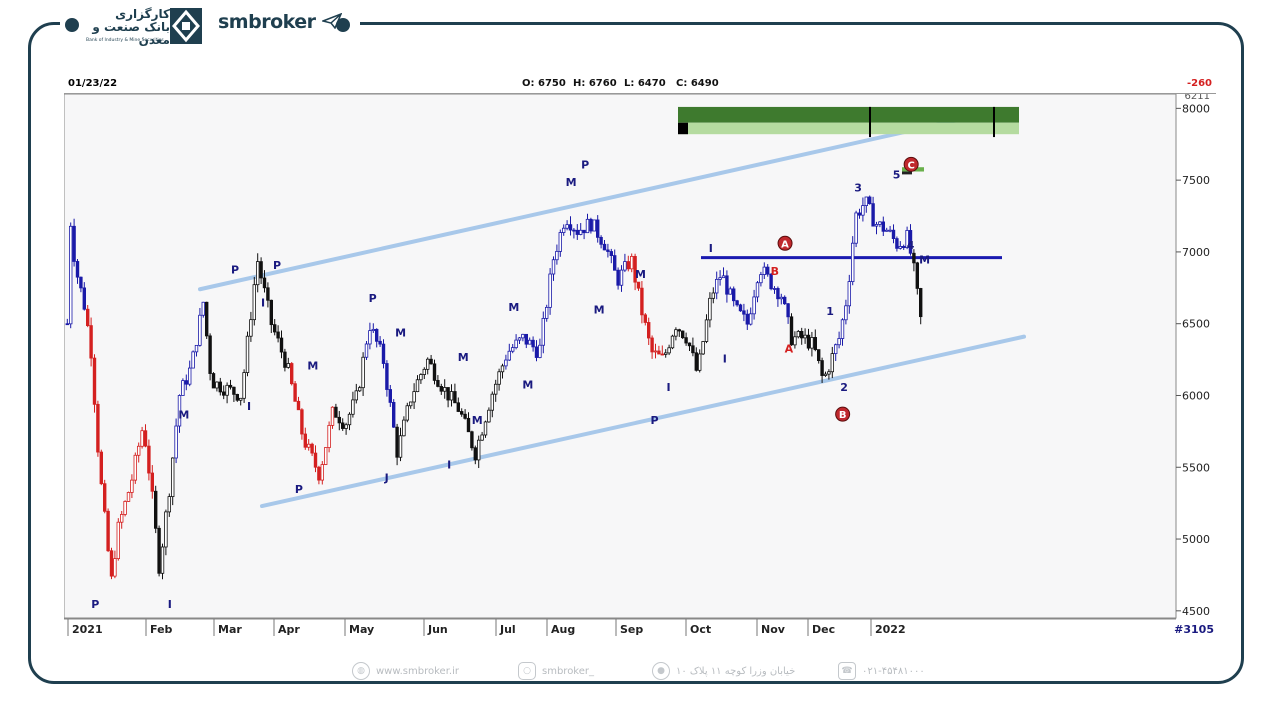 The width and height of the screenshot is (1280, 711). I want to click on y-tick-label: 8000, so click(1196, 108).